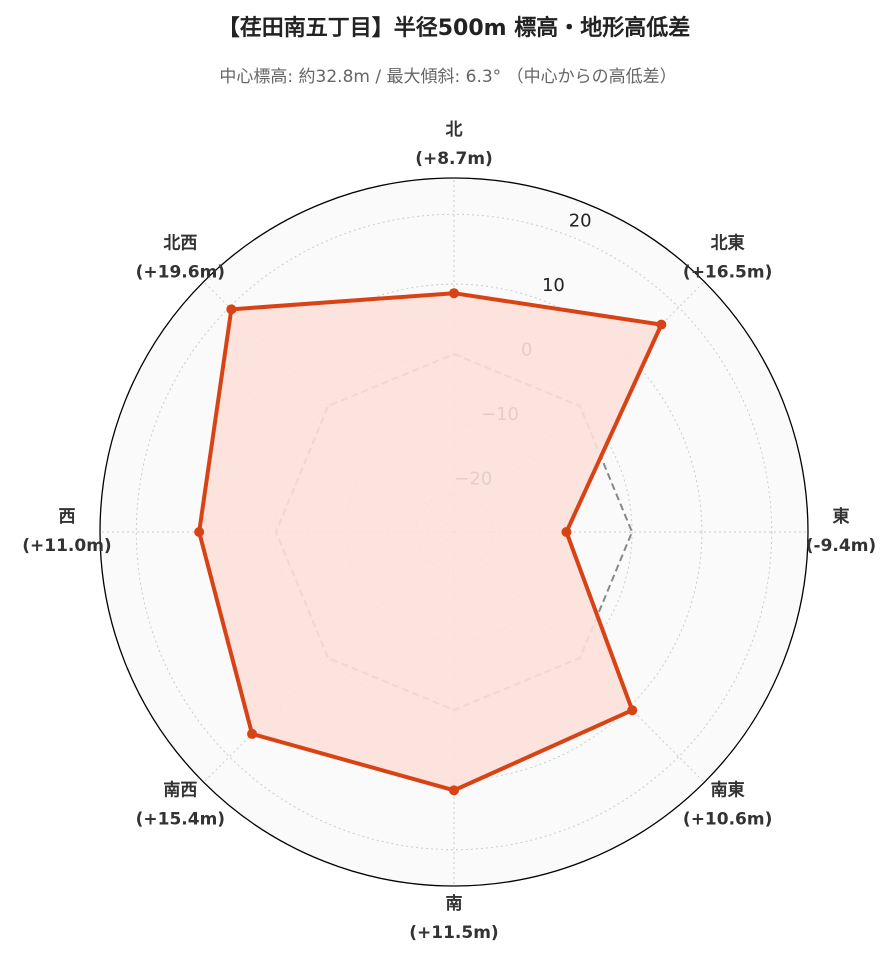 Image resolution: width=896 pixels, height=966 pixels. What do you see at coordinates (727, 820) in the screenshot?
I see `value-label: (+10.6m)` at bounding box center [727, 820].